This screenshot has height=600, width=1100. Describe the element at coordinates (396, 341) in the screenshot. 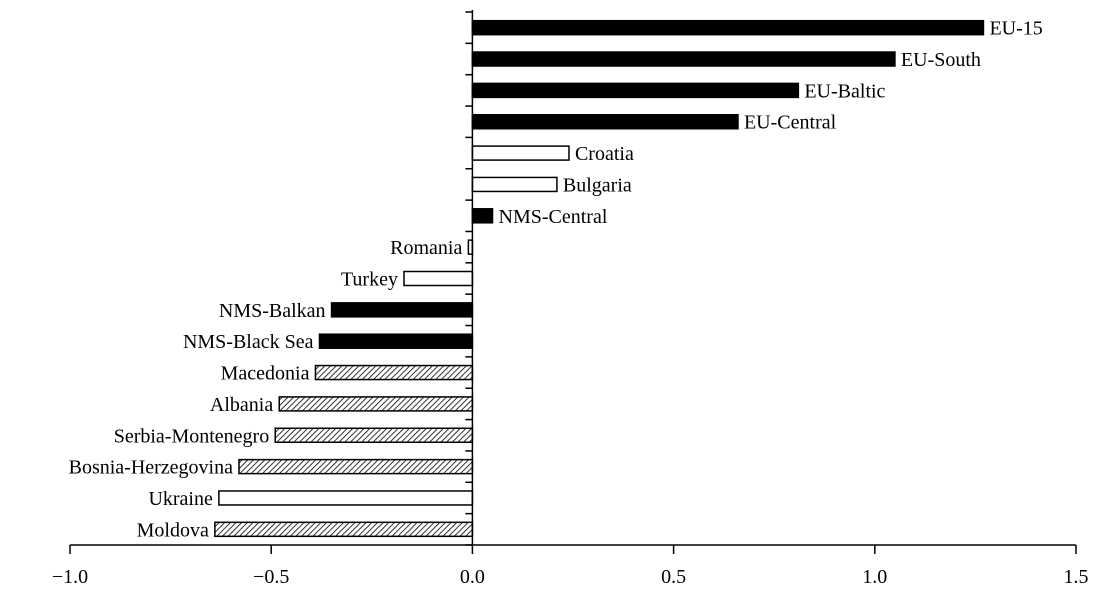

I see `bar-nms-black-sea` at that location.